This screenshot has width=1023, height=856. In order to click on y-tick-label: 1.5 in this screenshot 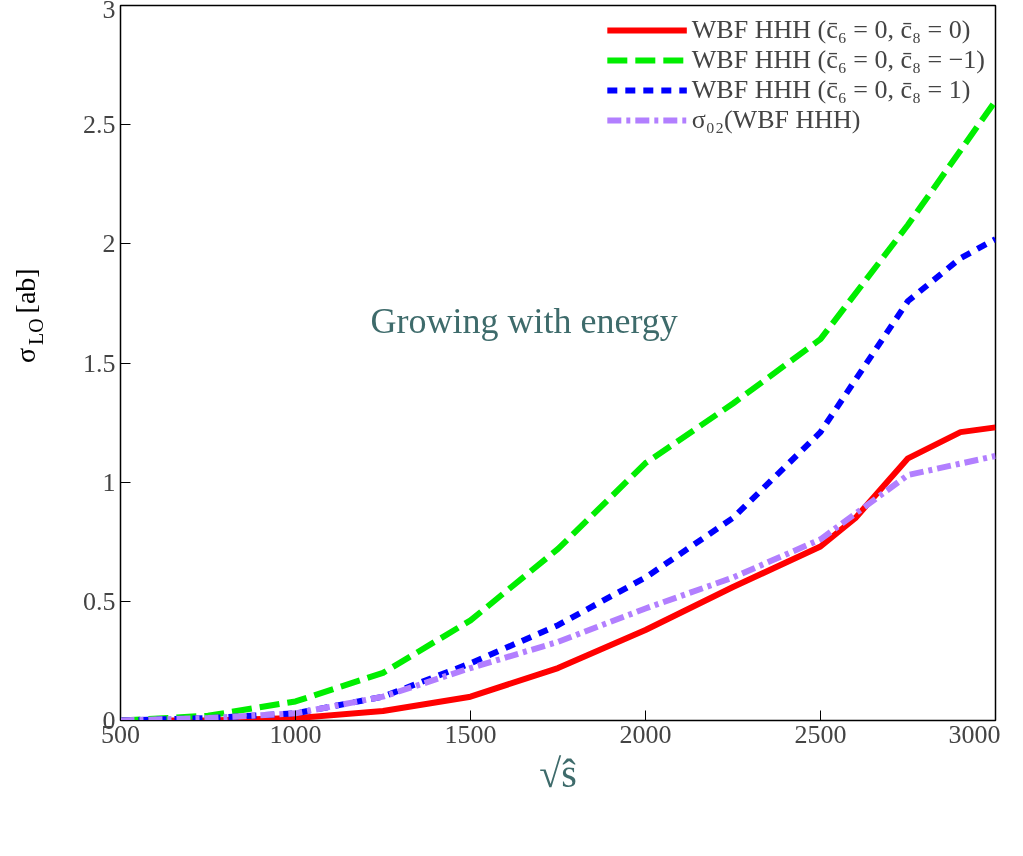, I will do `click(99, 363)`.